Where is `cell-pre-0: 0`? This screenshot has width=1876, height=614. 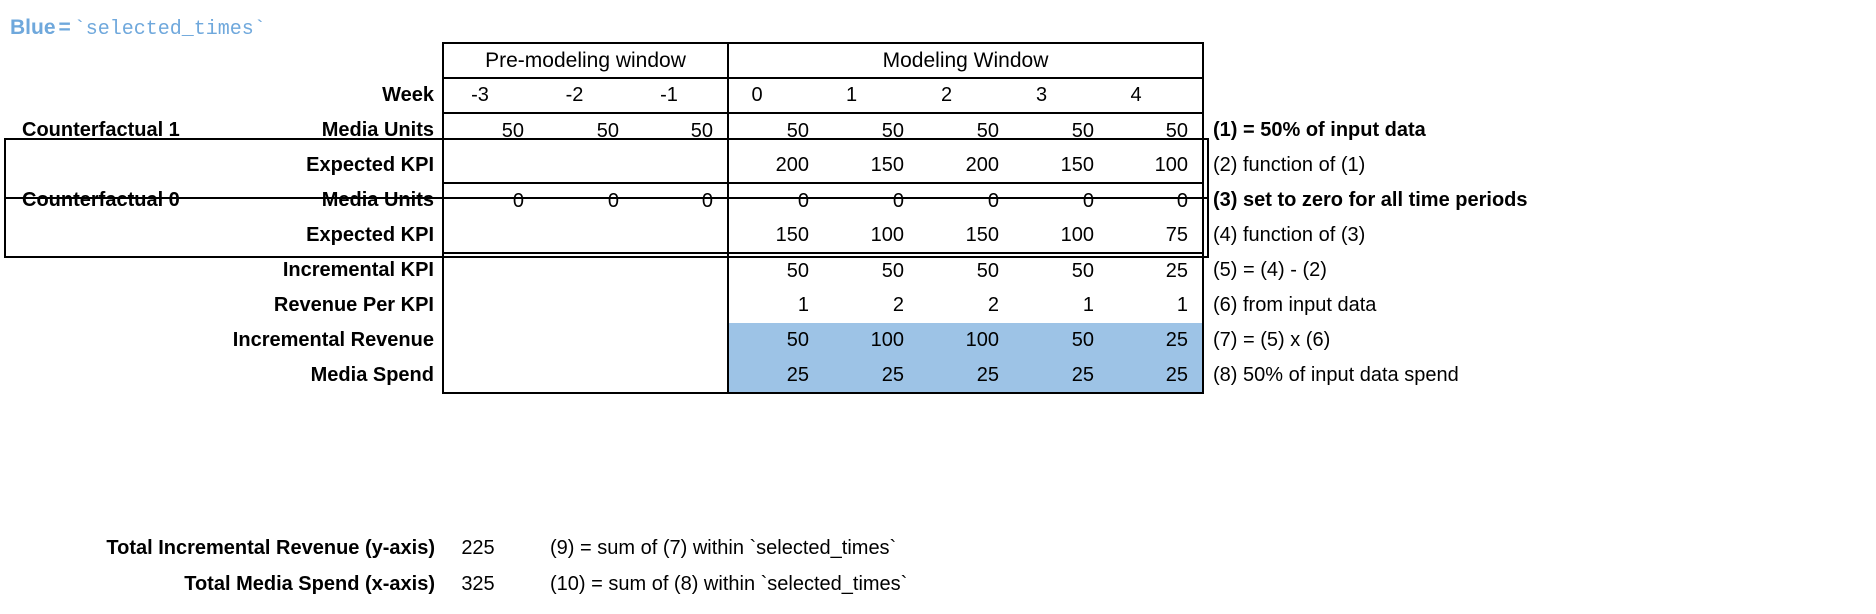 cell-pre-0: 0 is located at coordinates (490, 200).